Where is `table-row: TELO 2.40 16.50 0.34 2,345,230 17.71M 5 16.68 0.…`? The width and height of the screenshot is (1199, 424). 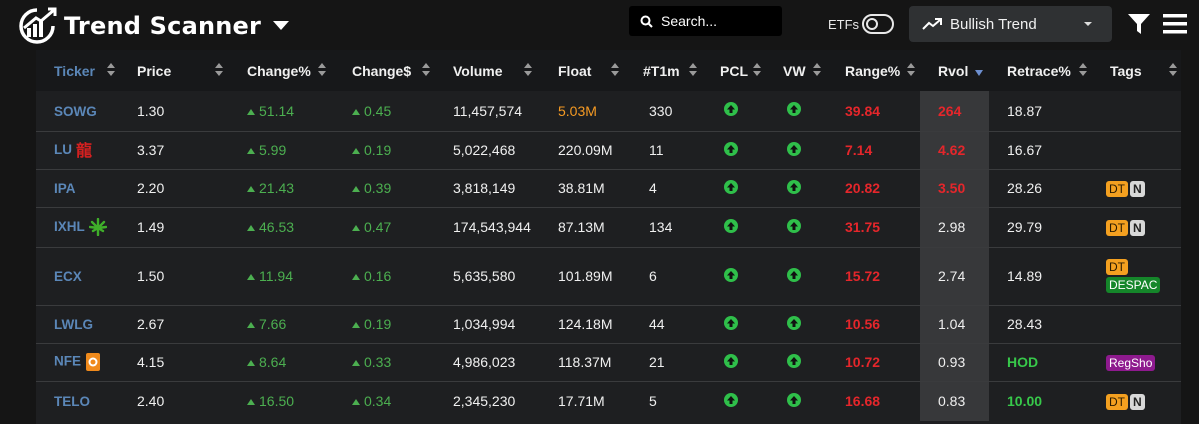
table-row: TELO 2.40 16.50 0.34 2,345,230 17.71M 5 16.68 0.… is located at coordinates (608, 401).